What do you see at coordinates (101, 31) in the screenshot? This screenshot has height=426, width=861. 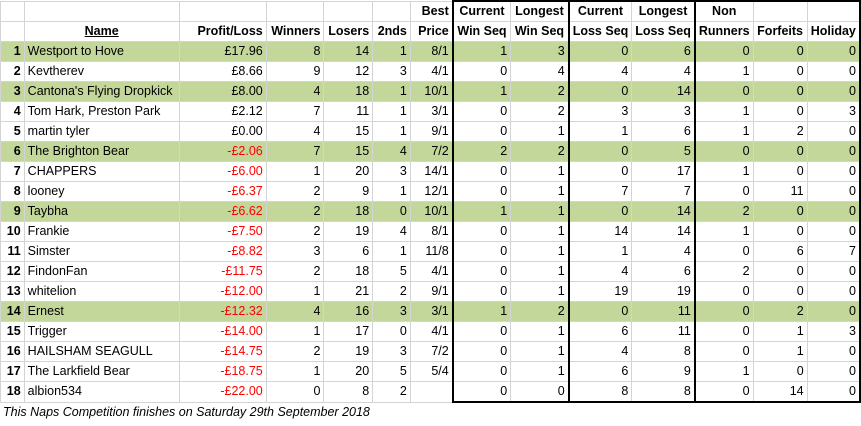 I see `header-name: Name` at bounding box center [101, 31].